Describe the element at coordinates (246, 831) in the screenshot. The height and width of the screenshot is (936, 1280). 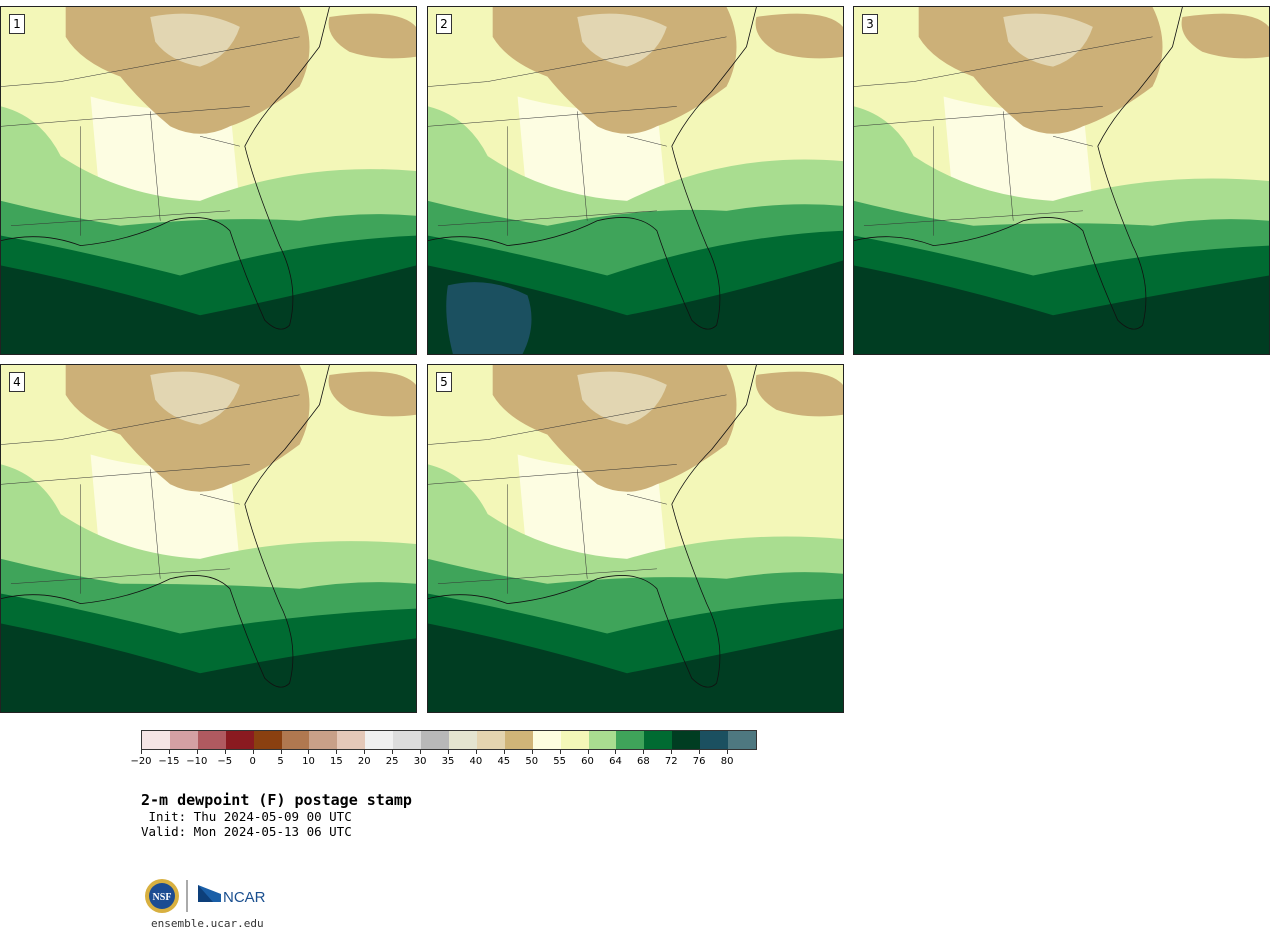
I see `valid-time: Valid: Mon 2024-05-13 06 UTC` at that location.